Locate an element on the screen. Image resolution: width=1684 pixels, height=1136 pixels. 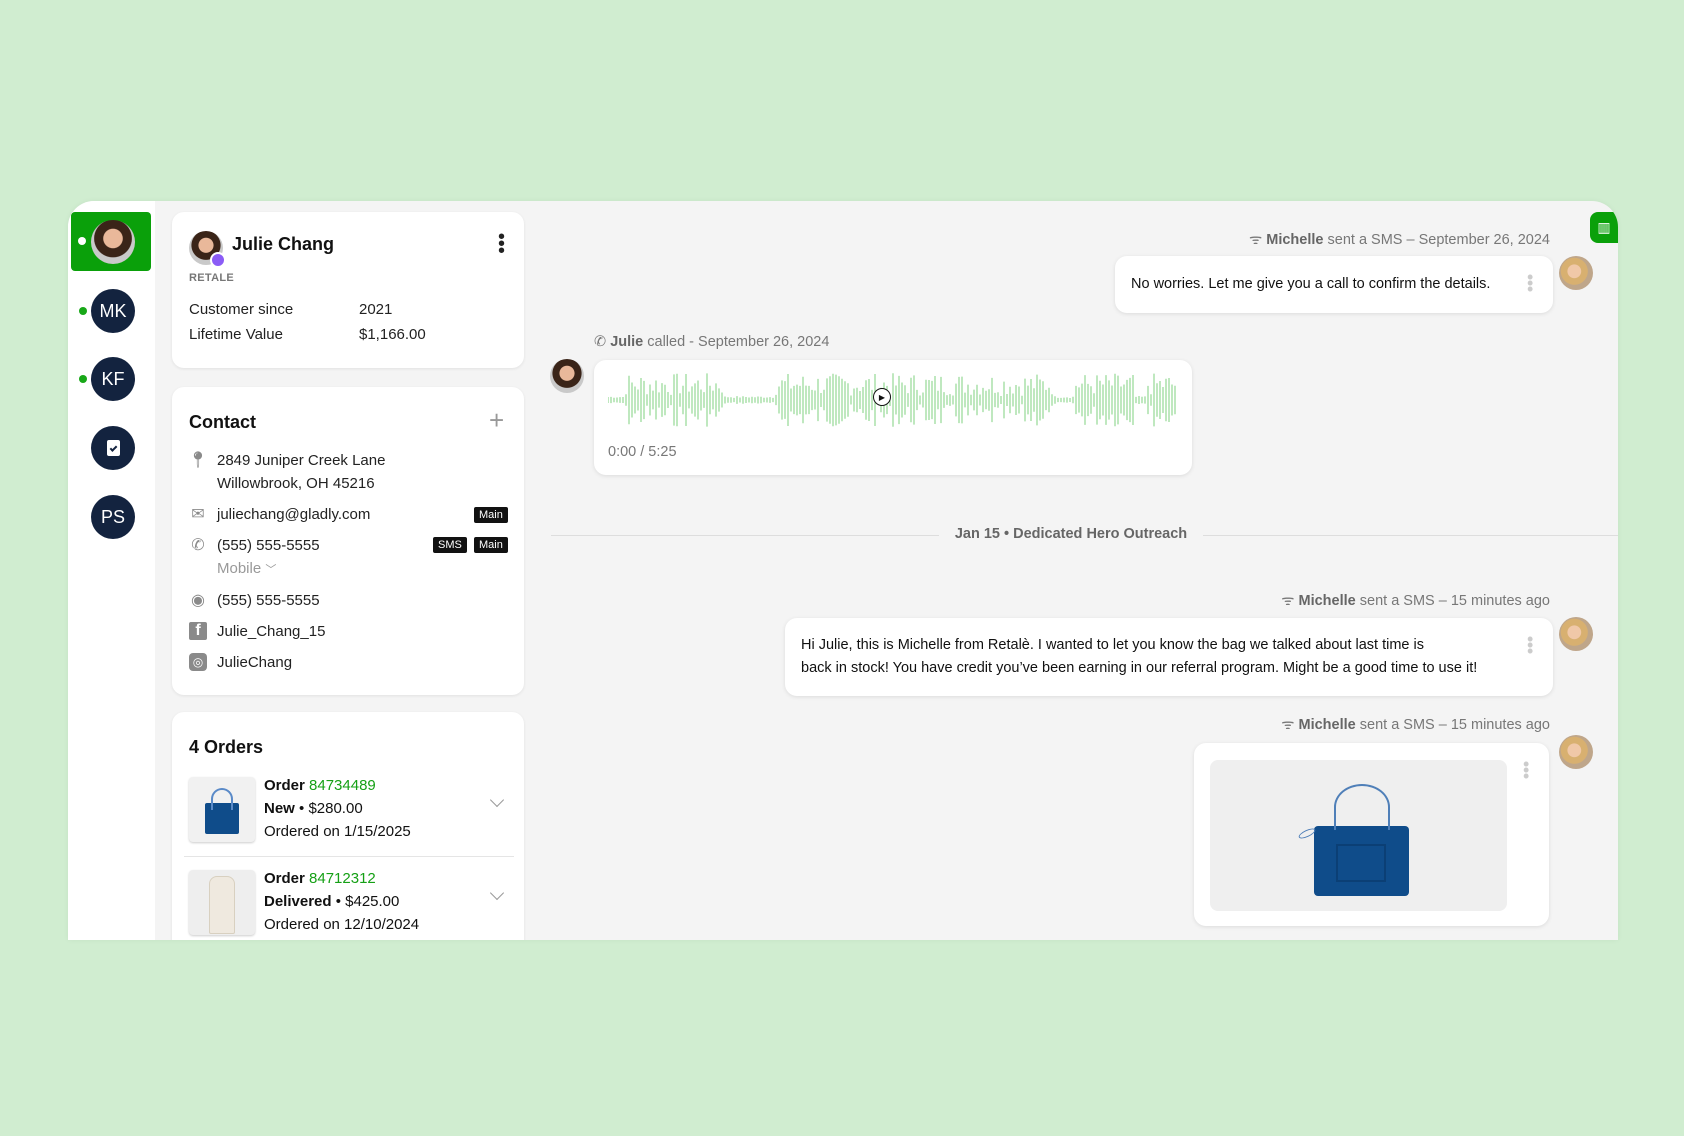
order-thumbnail-bag is located at coordinates (222, 809).